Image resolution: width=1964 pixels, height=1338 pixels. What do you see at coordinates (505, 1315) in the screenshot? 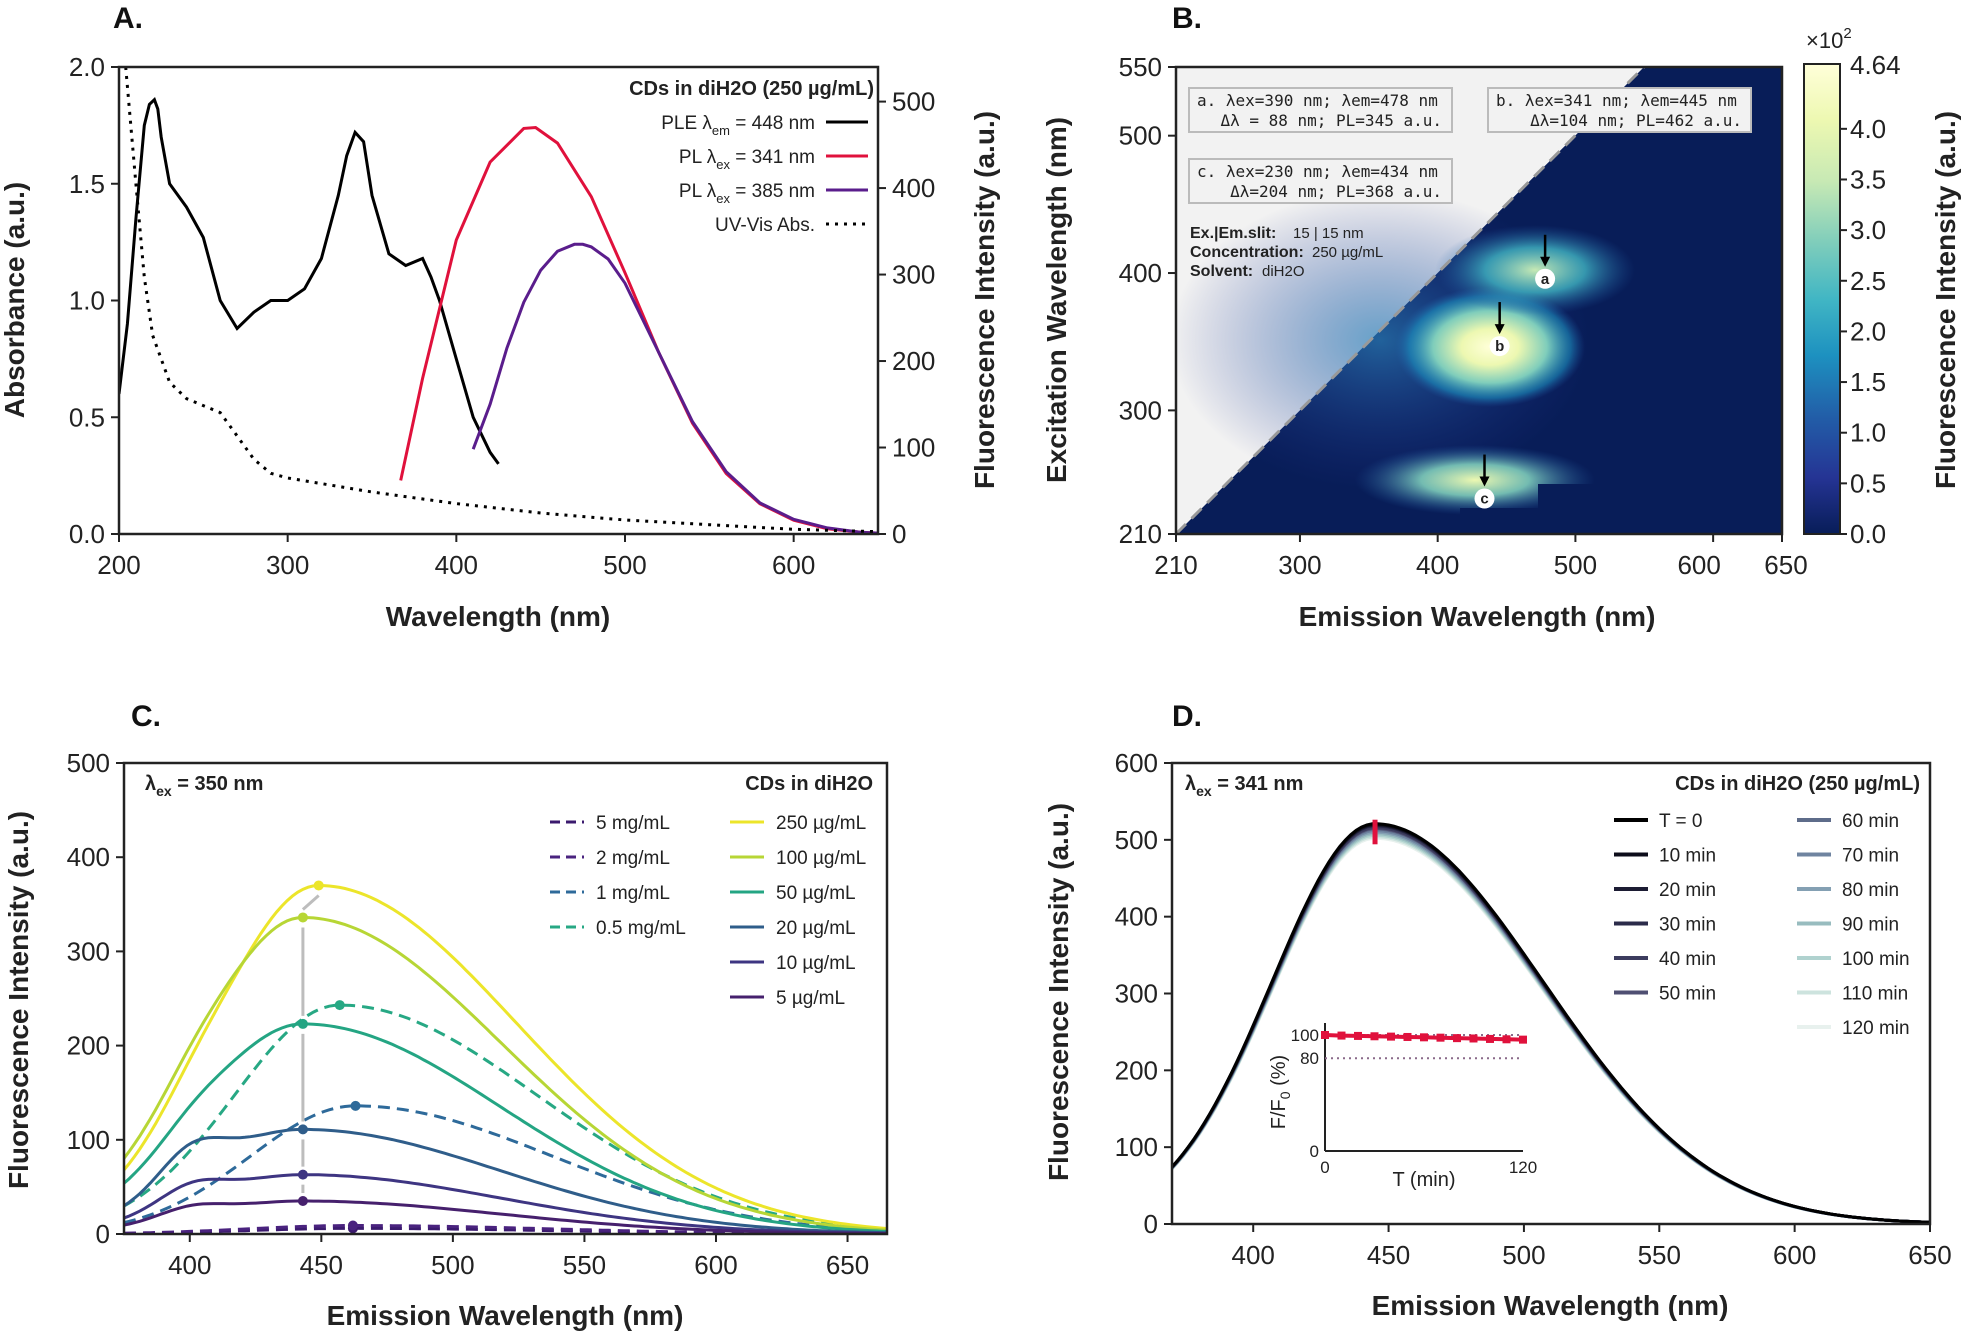
I see `panel-c-x-axis-label: Emission Wavelength (nm)` at bounding box center [505, 1315].